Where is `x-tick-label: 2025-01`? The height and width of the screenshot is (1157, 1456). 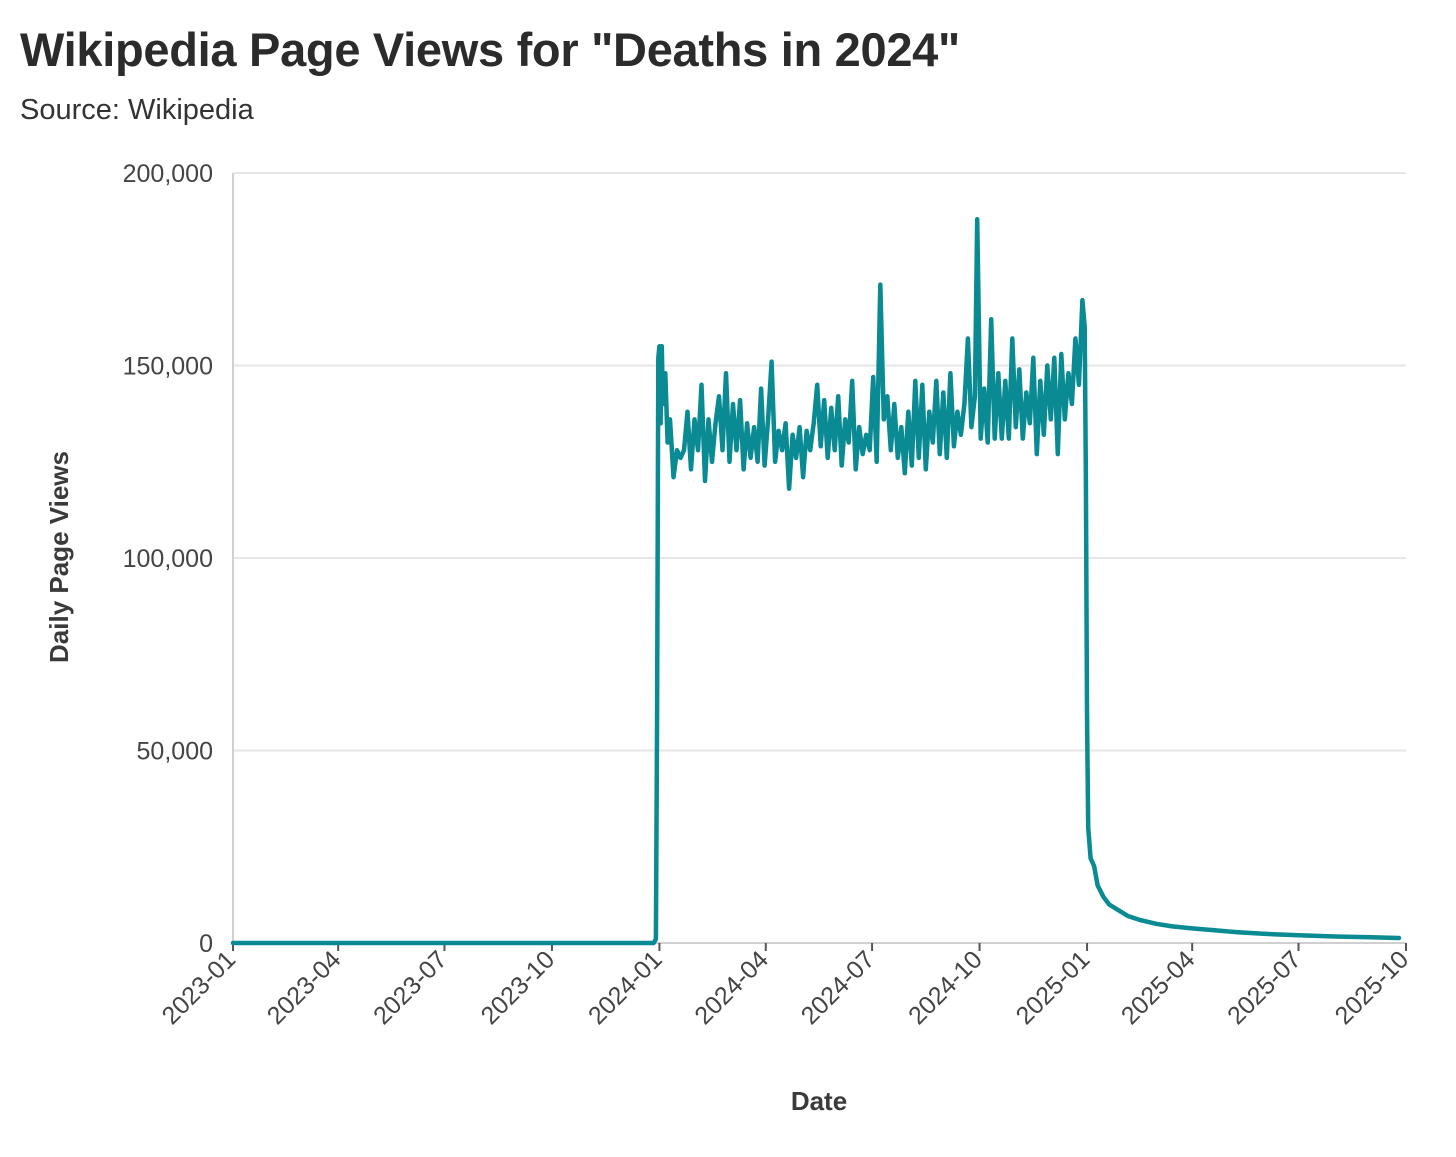
x-tick-label: 2025-01 is located at coordinates (1053, 987).